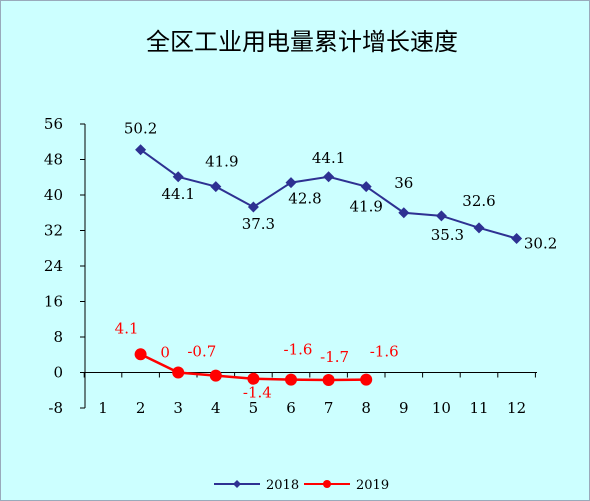  What do you see at coordinates (403, 183) in the screenshot?
I see `data-label-2018: 36` at bounding box center [403, 183].